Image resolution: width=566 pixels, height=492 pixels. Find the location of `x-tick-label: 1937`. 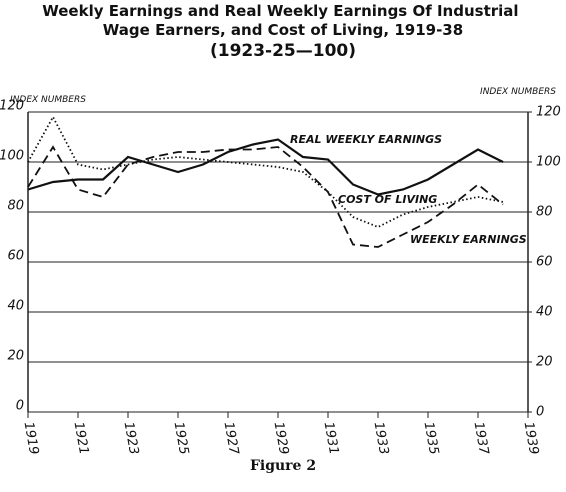

x-tick-label: 1937 is located at coordinates (481, 439).